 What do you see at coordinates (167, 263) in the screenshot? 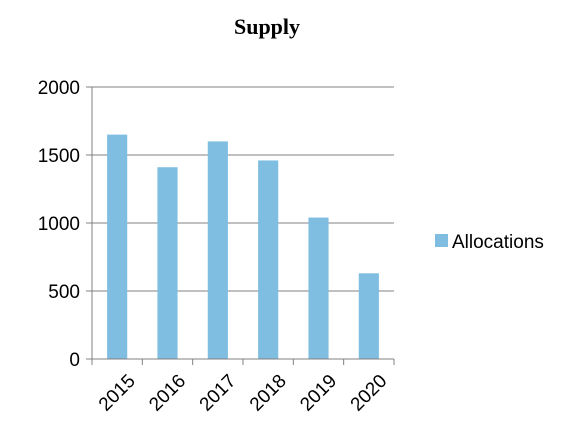
I see `bar-2016` at bounding box center [167, 263].